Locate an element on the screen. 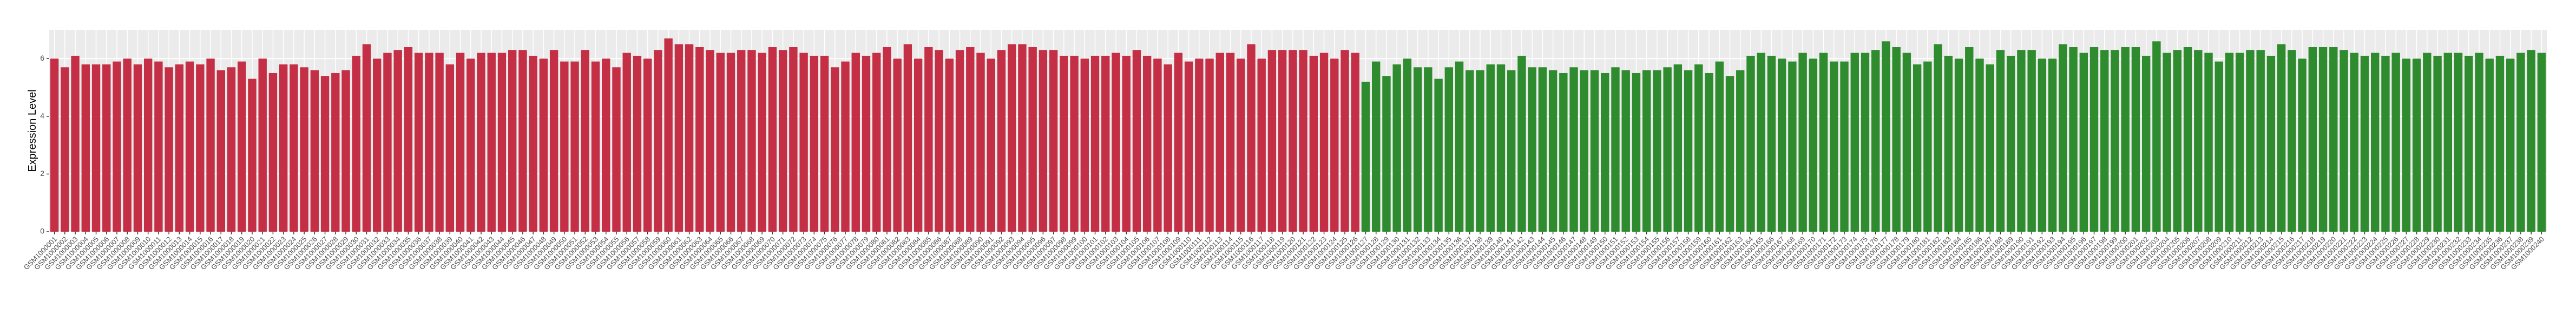 Image resolution: width=2576 pixels, height=314 pixels. y-tick-label: 0 is located at coordinates (42, 231).